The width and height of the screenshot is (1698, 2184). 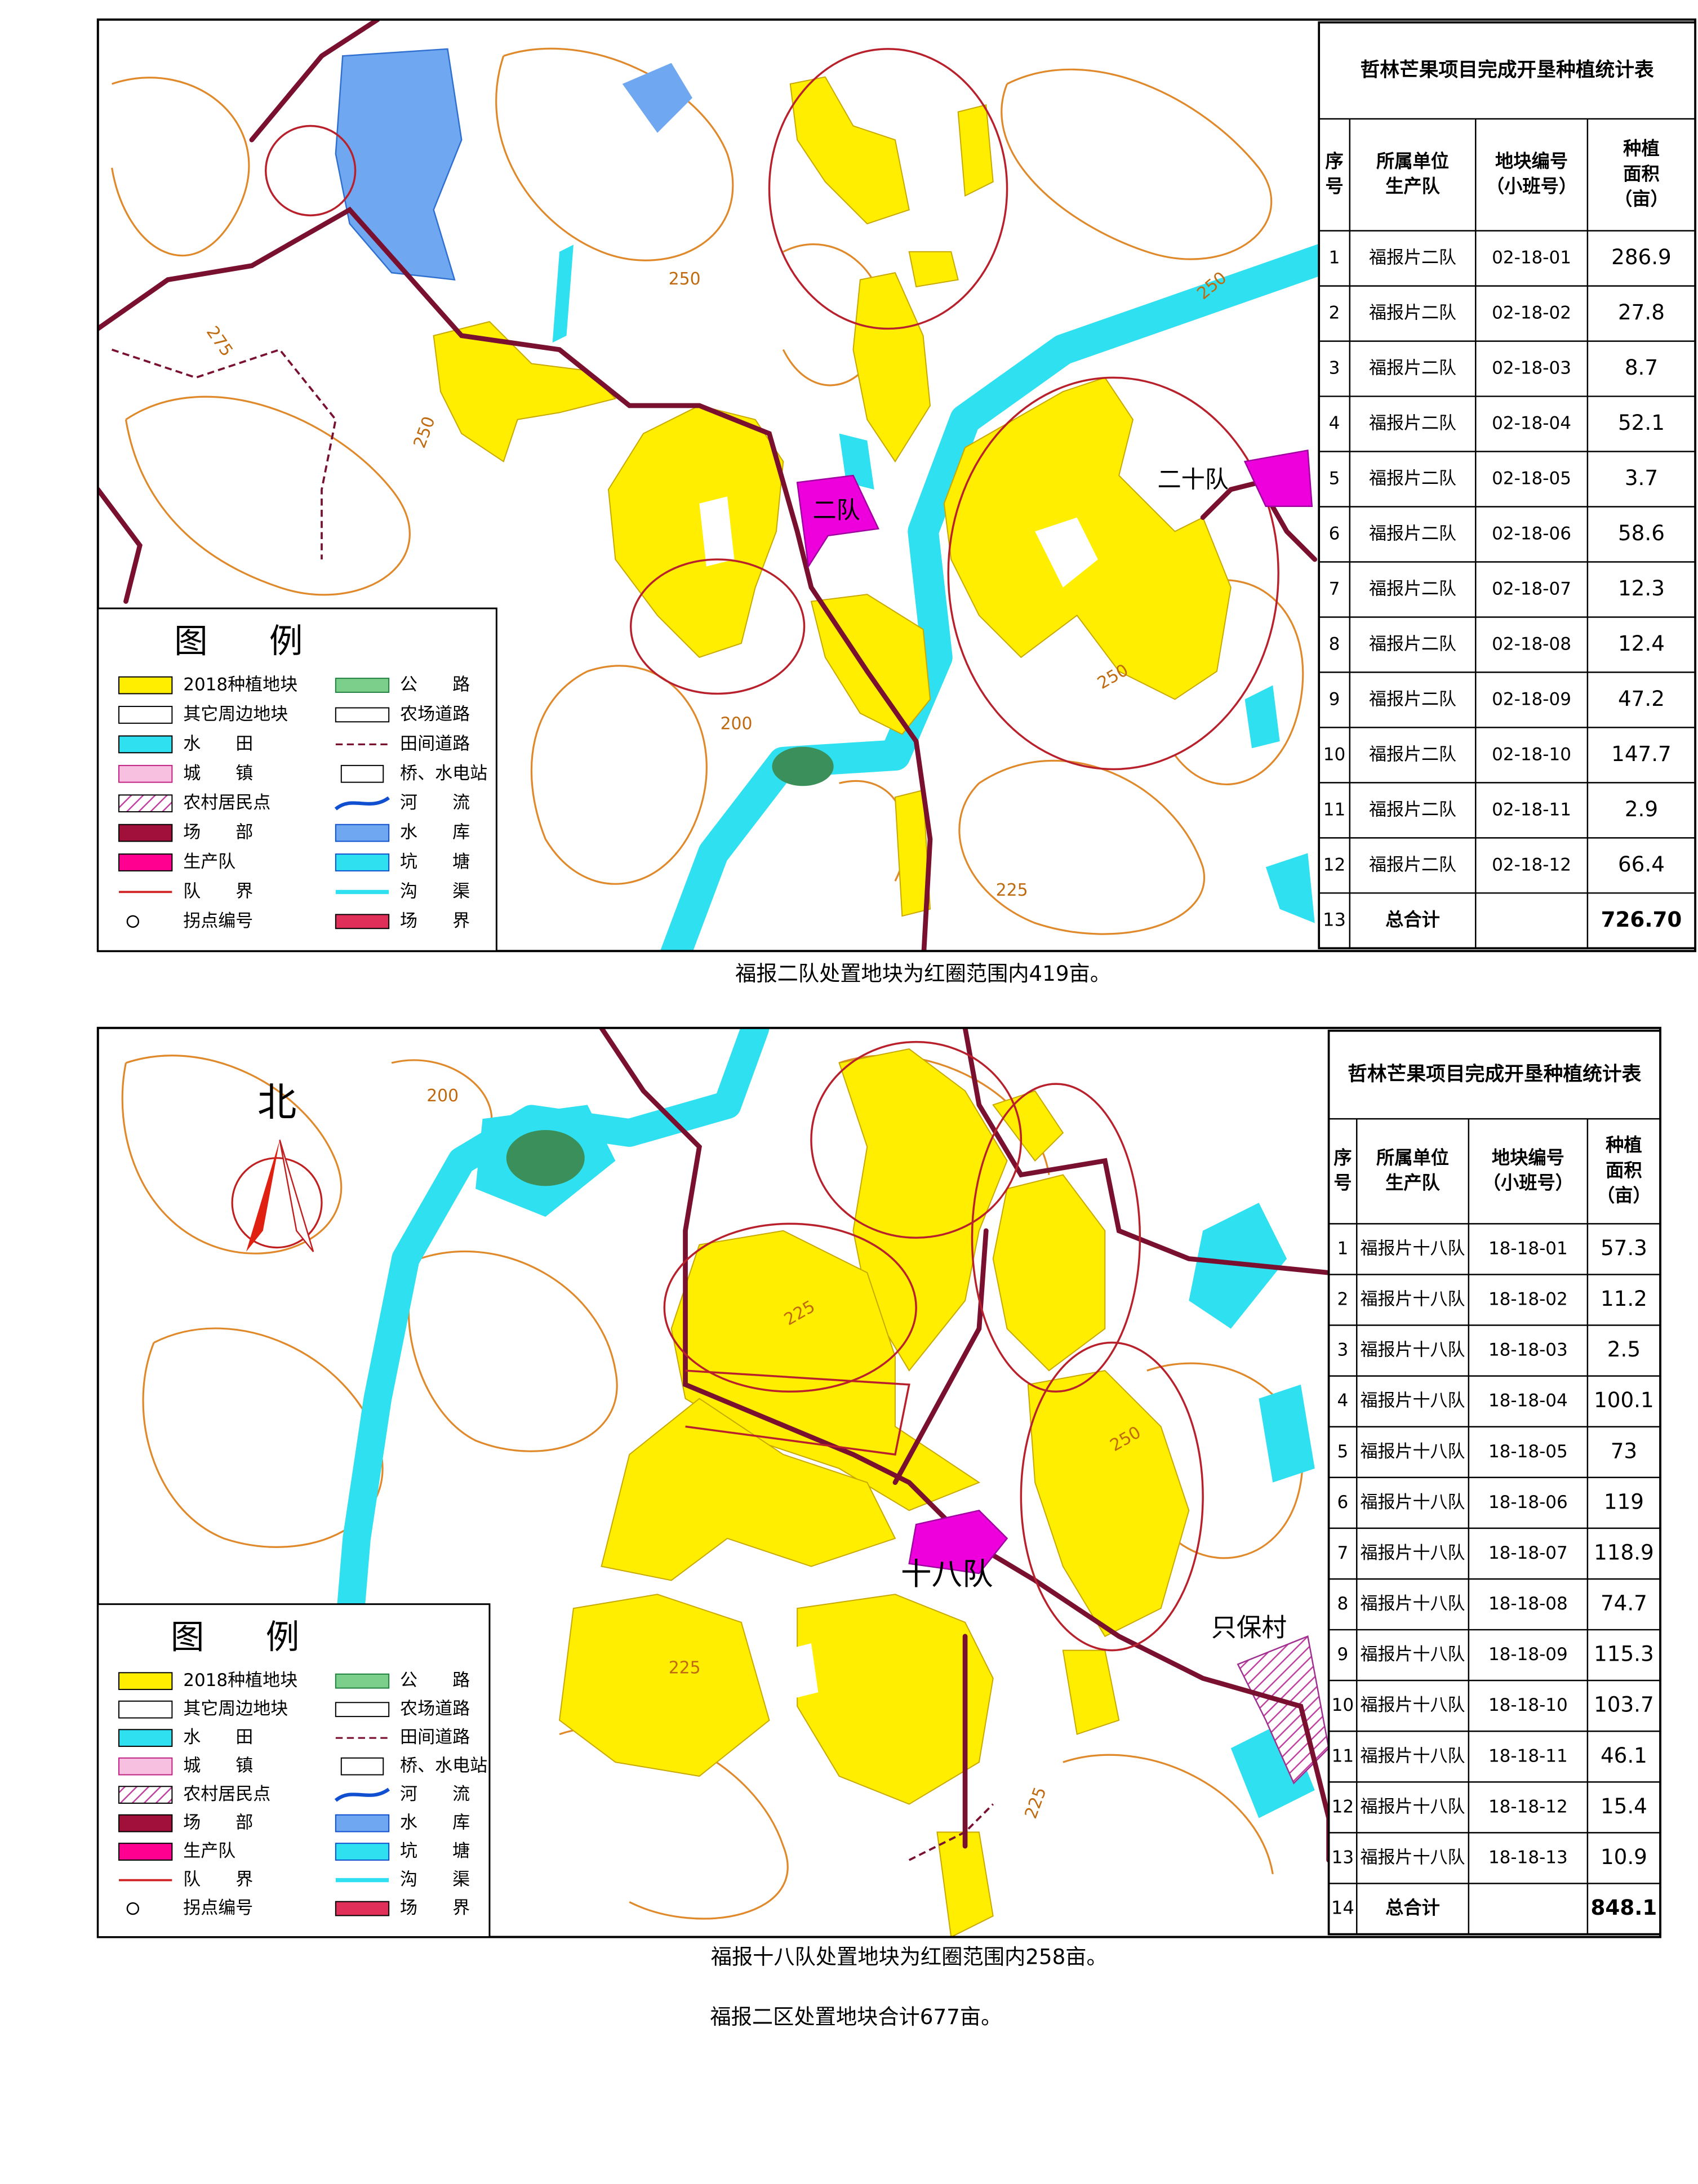 What do you see at coordinates (1009, 593) in the screenshot?
I see `river` at bounding box center [1009, 593].